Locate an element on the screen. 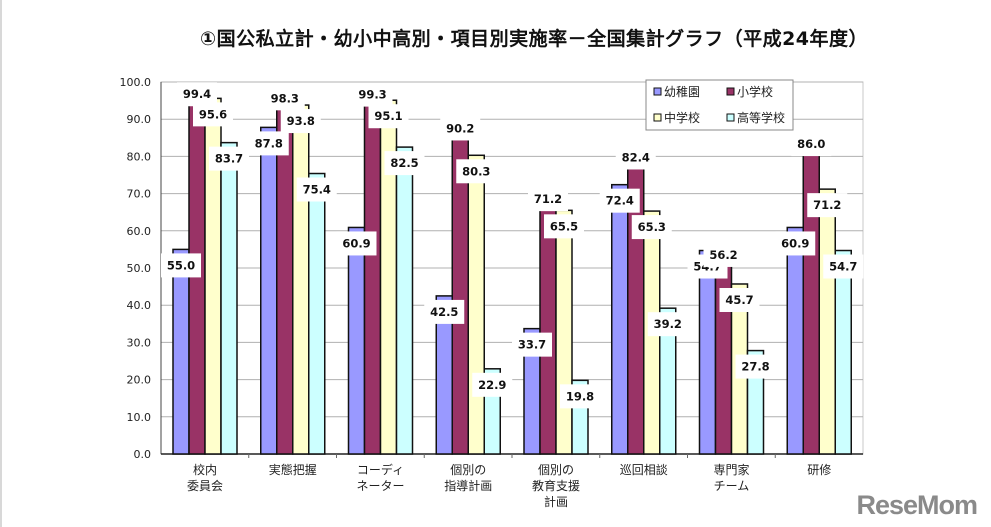 The height and width of the screenshot is (527, 991). data-label: 33.7 is located at coordinates (532, 345).